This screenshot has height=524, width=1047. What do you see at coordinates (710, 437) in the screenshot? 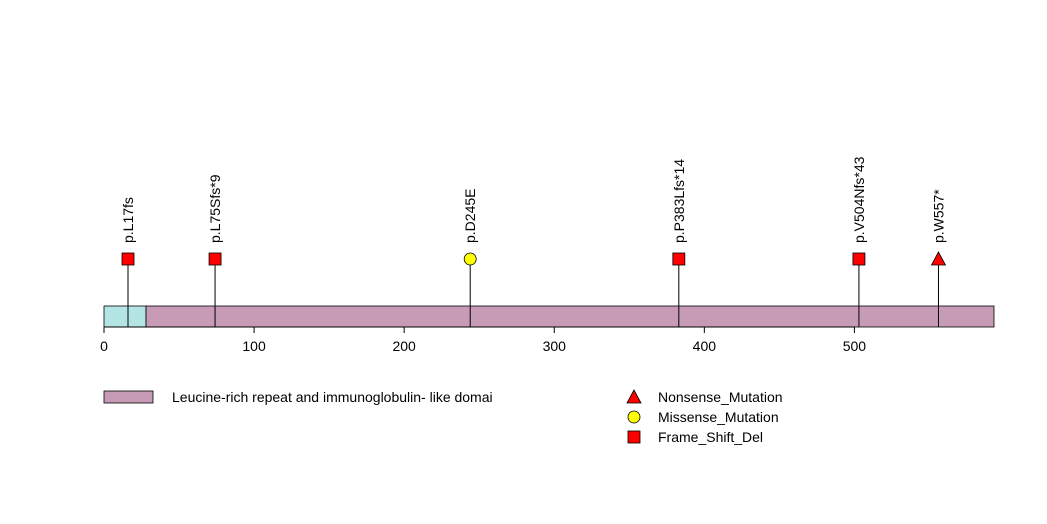
I see `legend-mutation-label: Frame_Shift_Del` at bounding box center [710, 437].